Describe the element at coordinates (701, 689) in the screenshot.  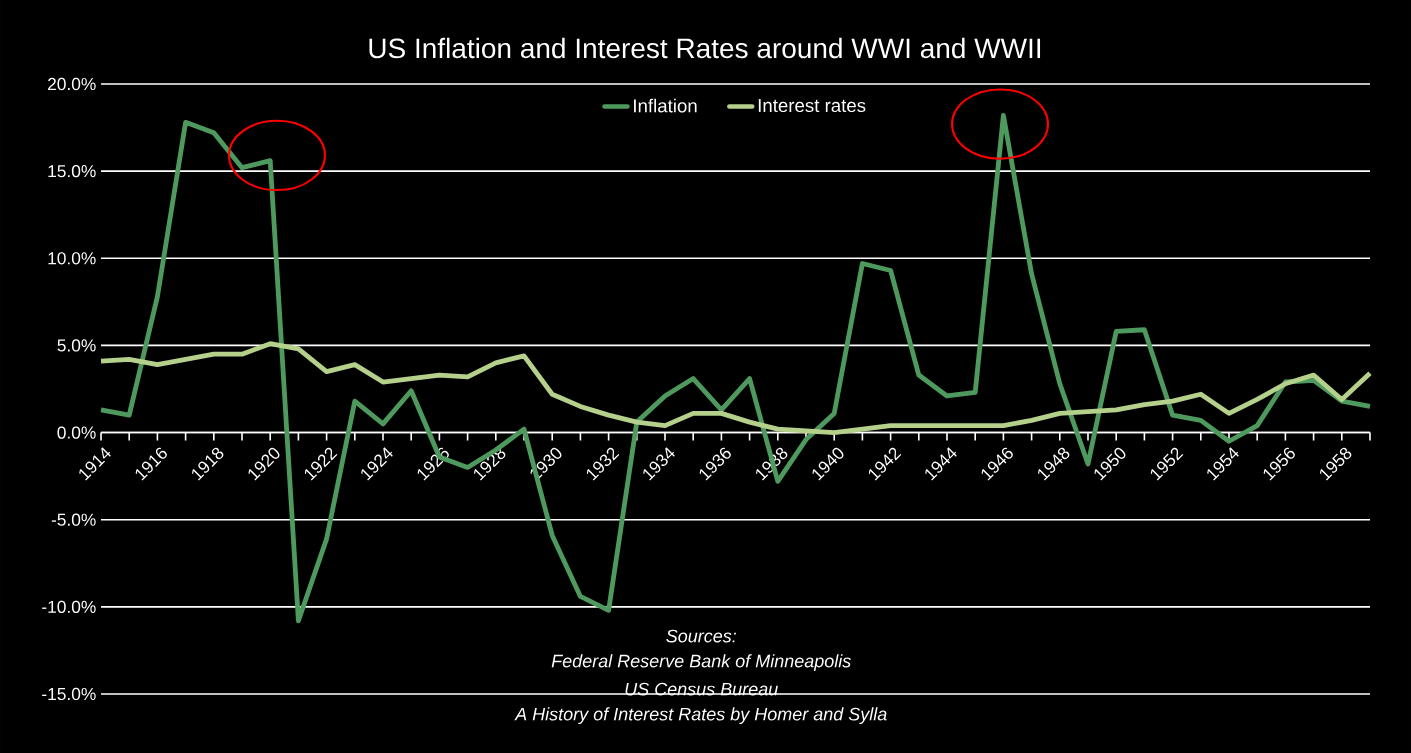
I see `annotation: US Census Bureau` at that location.